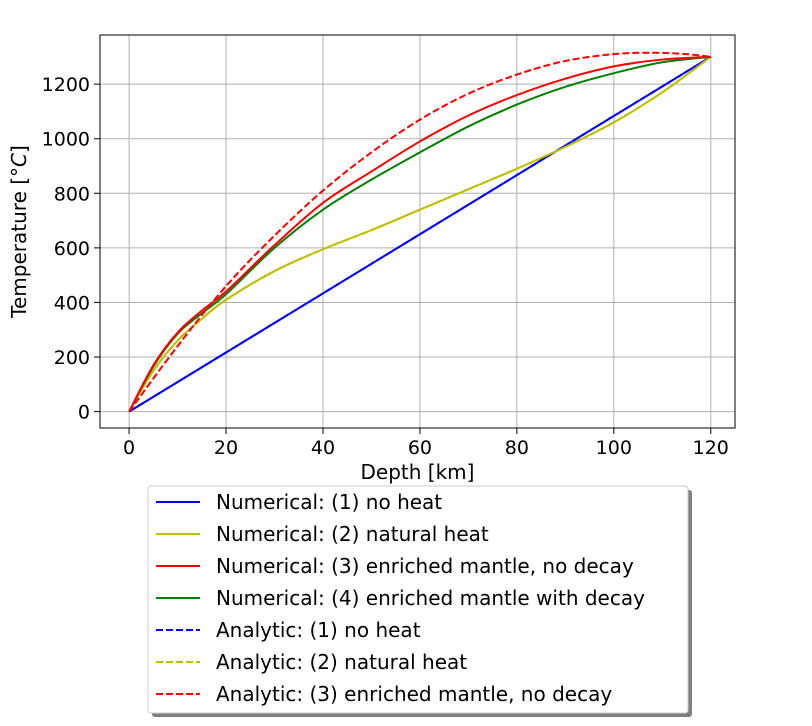 The image size is (812, 726). I want to click on y-axis-label-unit: °C, so click(19, 165).